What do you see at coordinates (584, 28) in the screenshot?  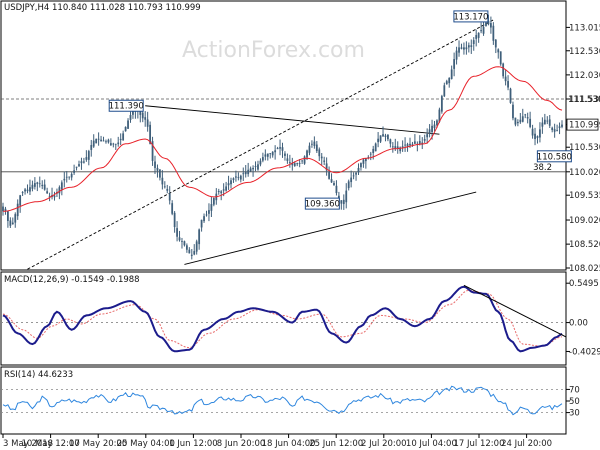 I see `y-tick-label: 113.015` at bounding box center [584, 28].